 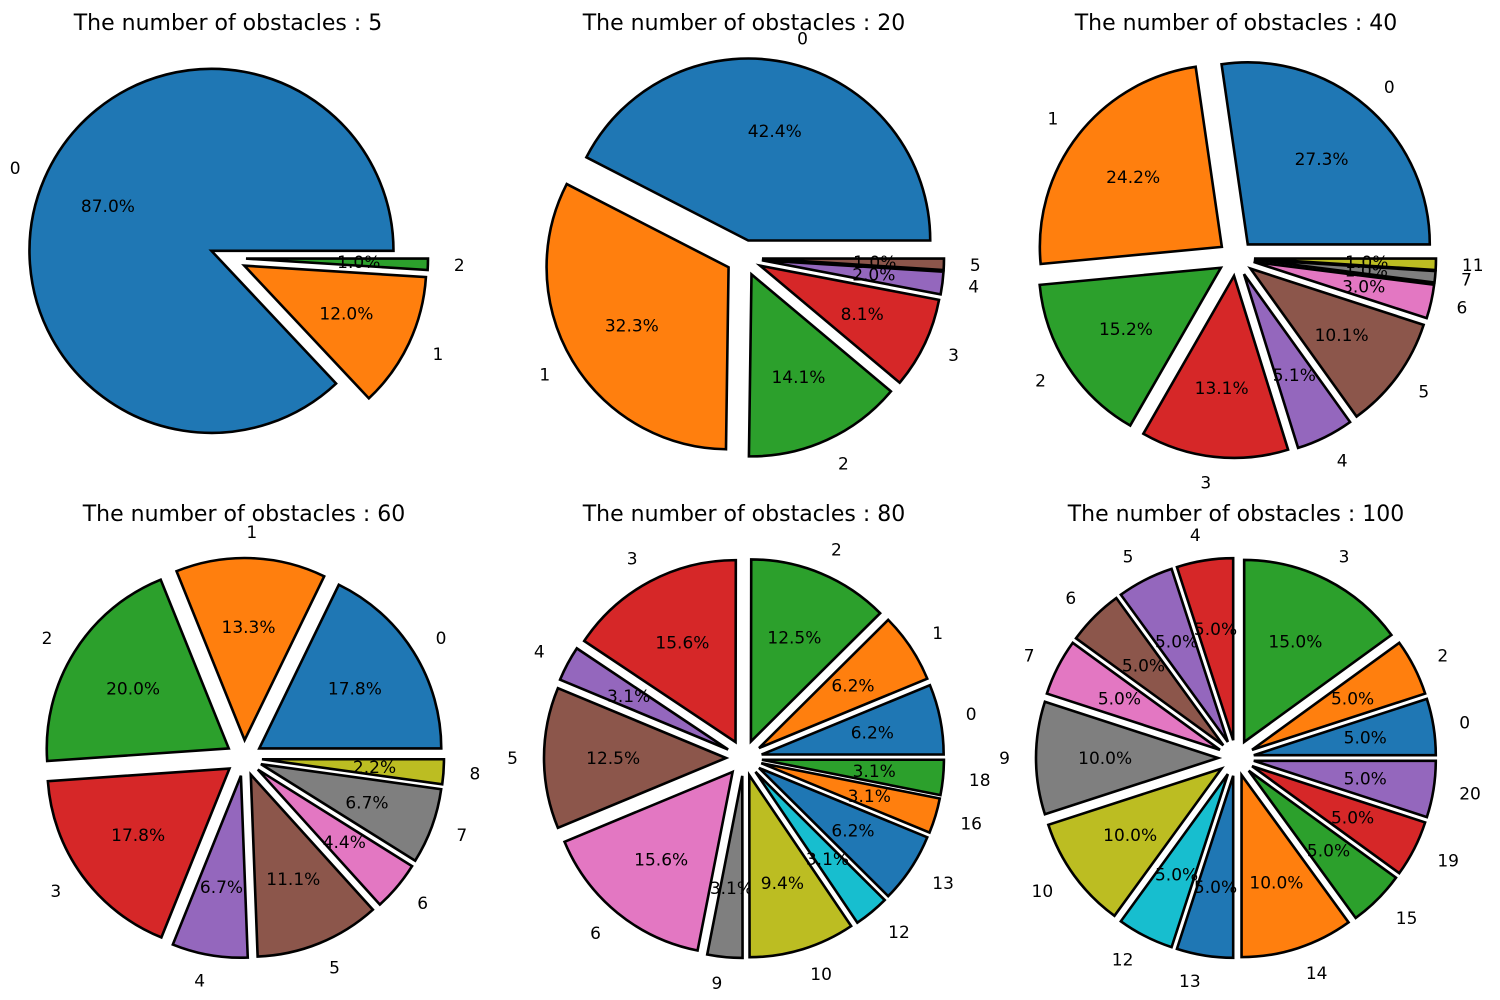 I want to click on chart-title: The number of obstacles : 20, so click(x=744, y=23).